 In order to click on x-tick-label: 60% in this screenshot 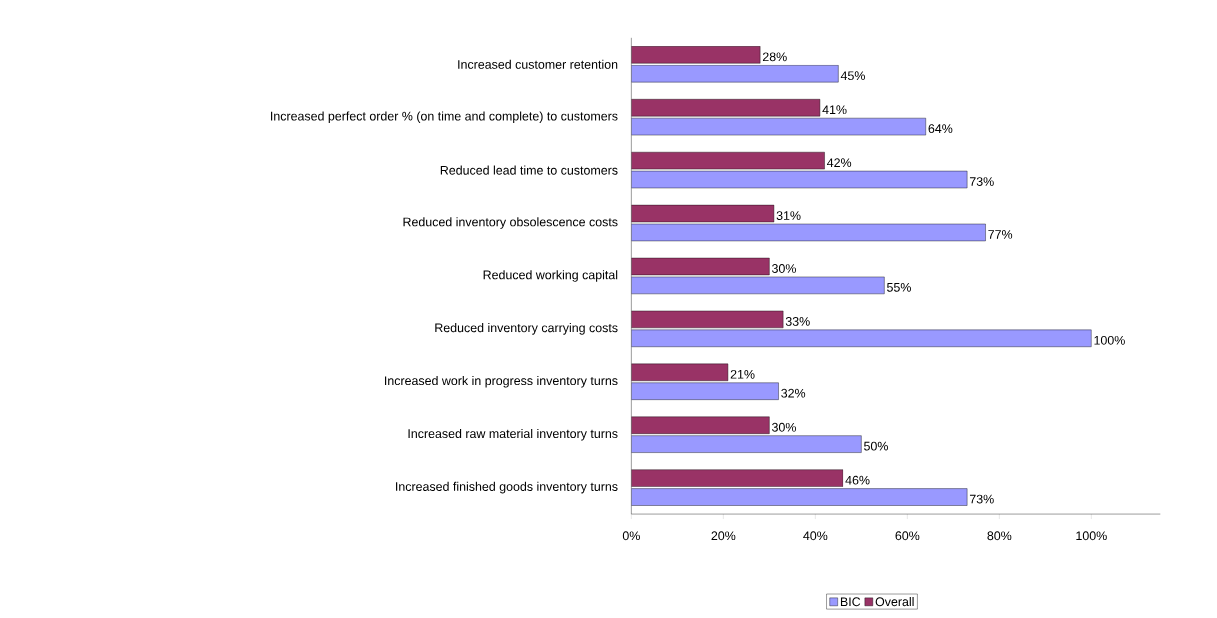, I will do `click(907, 535)`.